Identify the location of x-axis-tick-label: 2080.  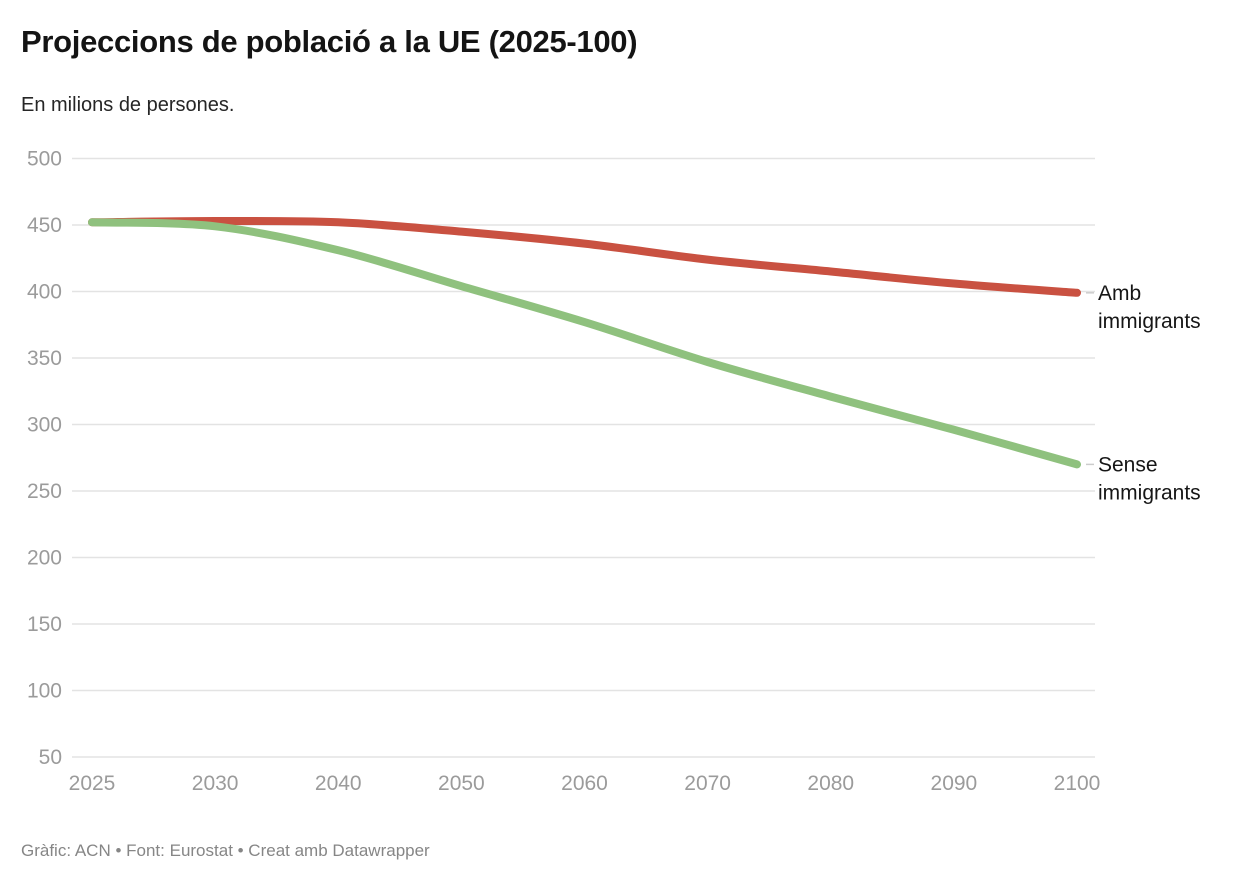
(830, 783).